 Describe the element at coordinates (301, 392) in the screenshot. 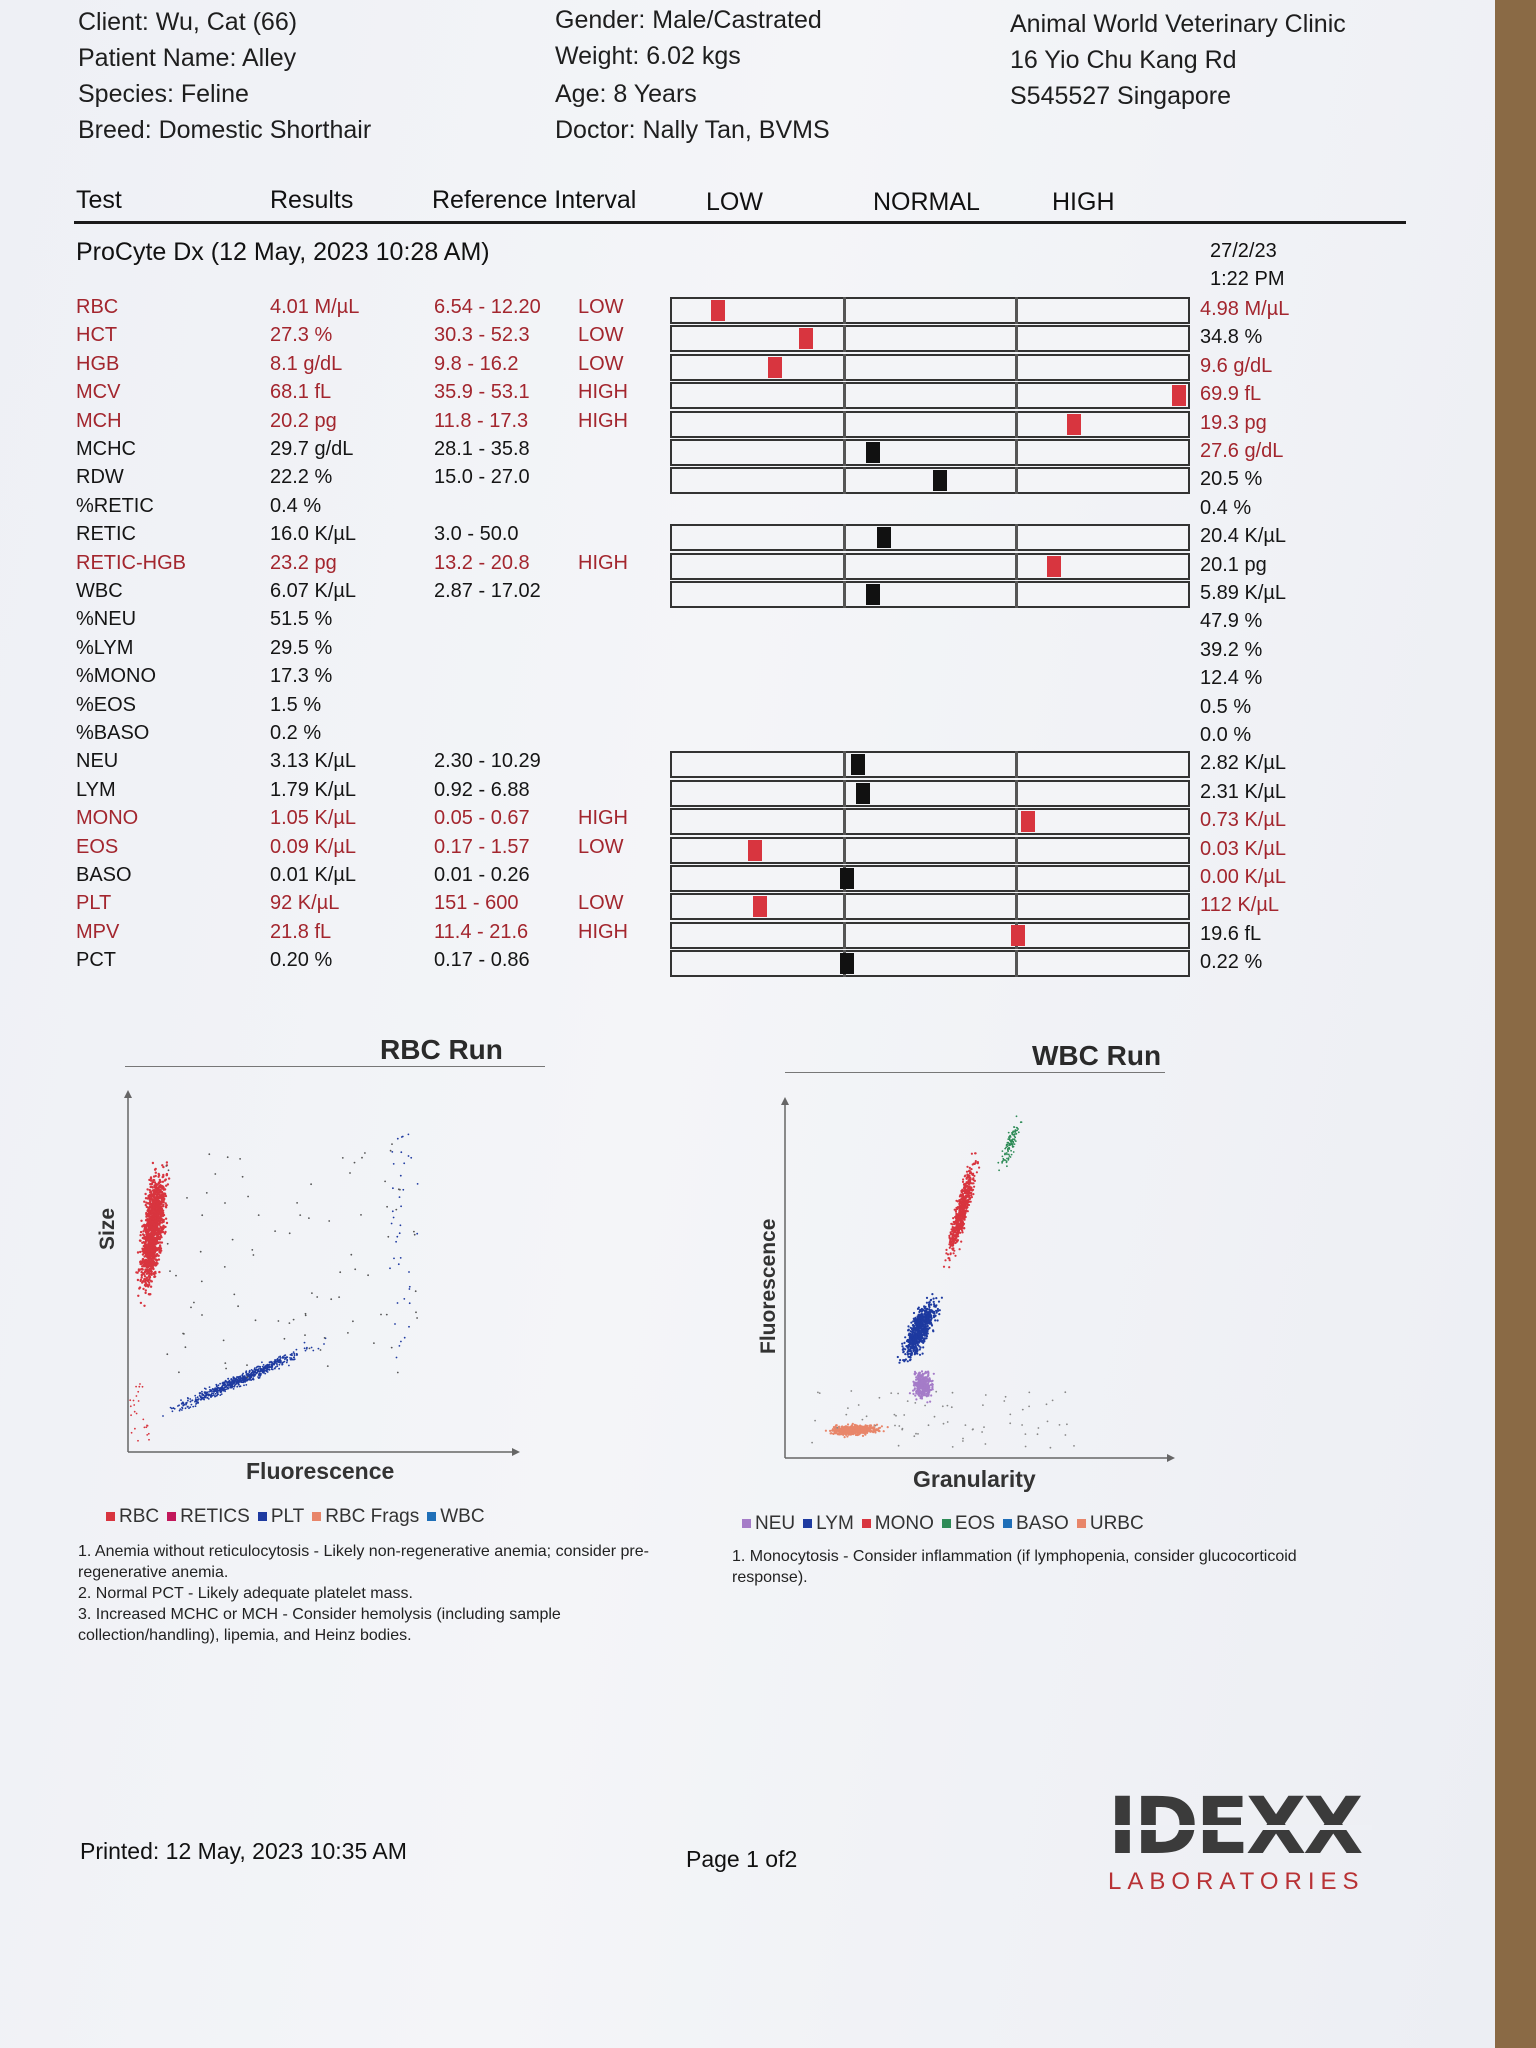

I see `row-result: 68.1 fL` at that location.